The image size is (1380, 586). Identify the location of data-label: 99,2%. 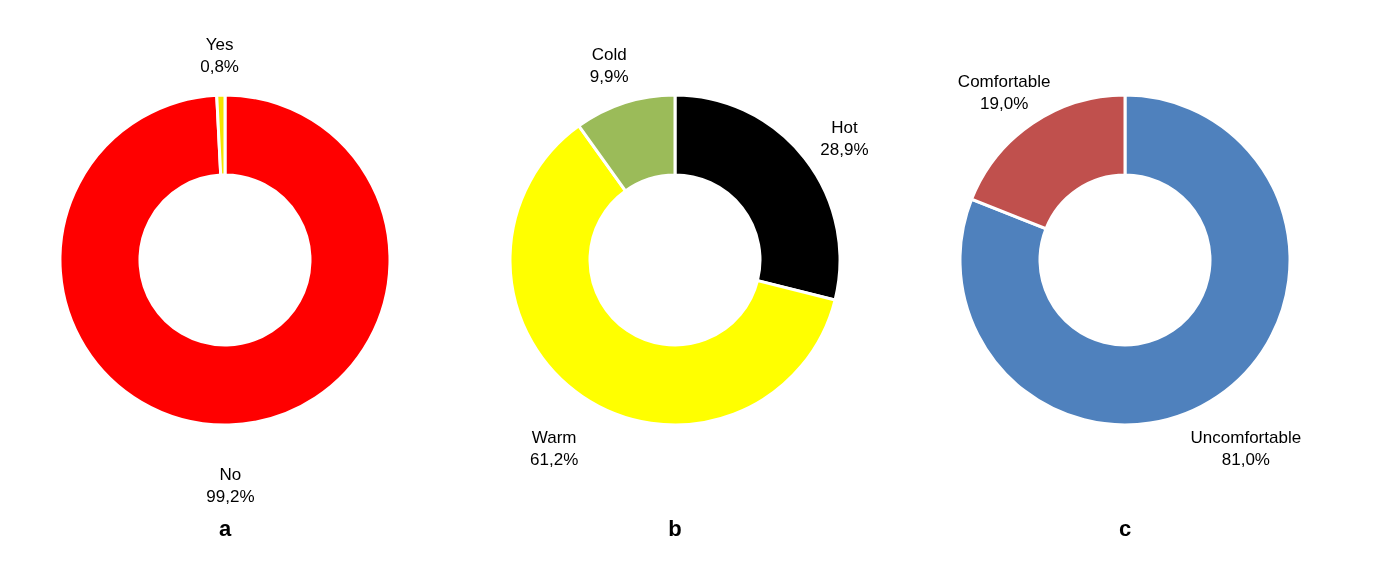
(230, 496).